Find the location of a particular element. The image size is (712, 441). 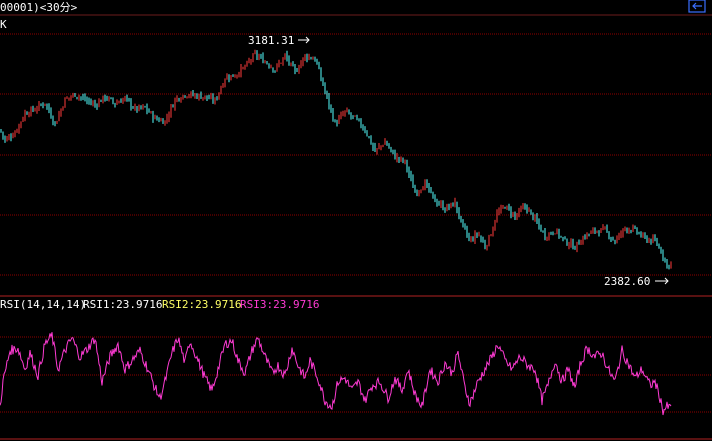

min-price-label: 2382.60 is located at coordinates (627, 281).